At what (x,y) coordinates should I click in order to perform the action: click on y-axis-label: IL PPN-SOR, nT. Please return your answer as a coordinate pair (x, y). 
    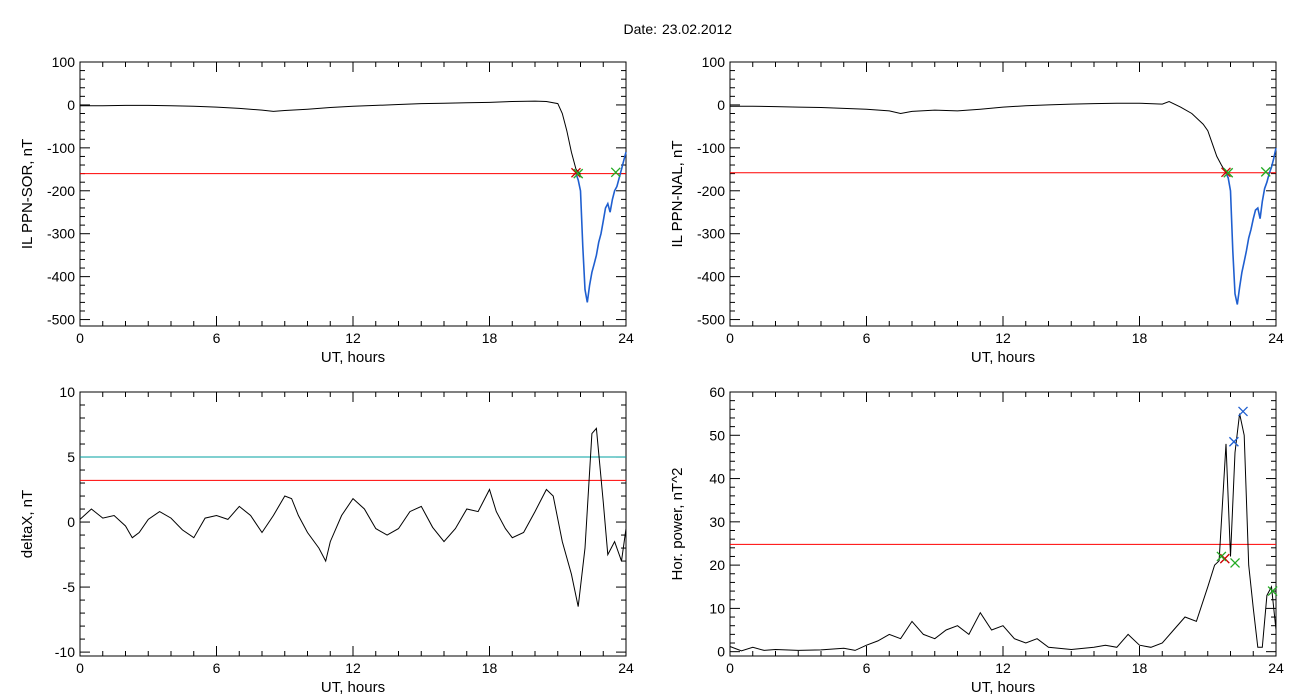
    Looking at the image, I should click on (27, 194).